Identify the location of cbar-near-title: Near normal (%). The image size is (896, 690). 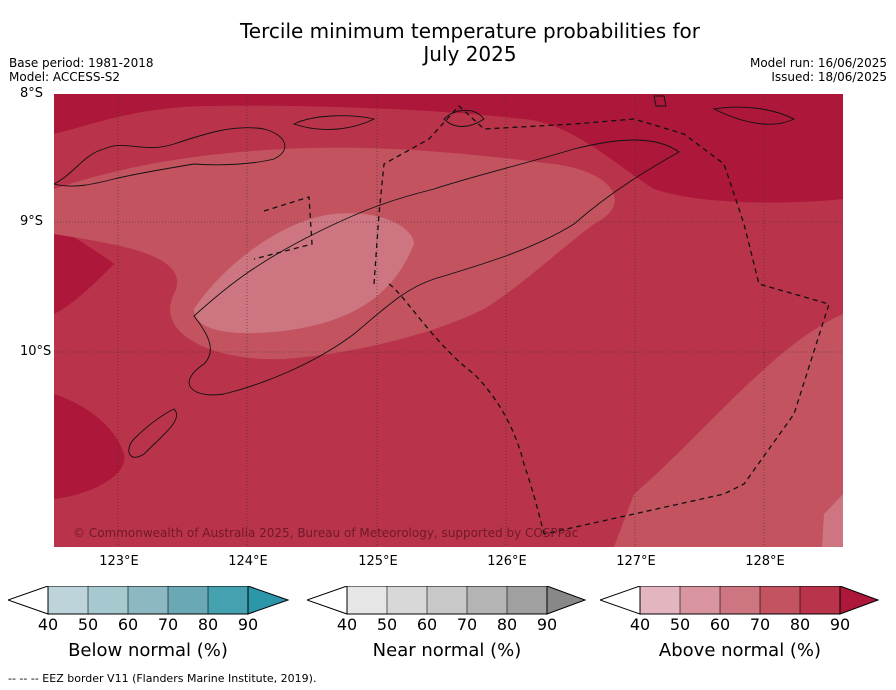
(447, 650).